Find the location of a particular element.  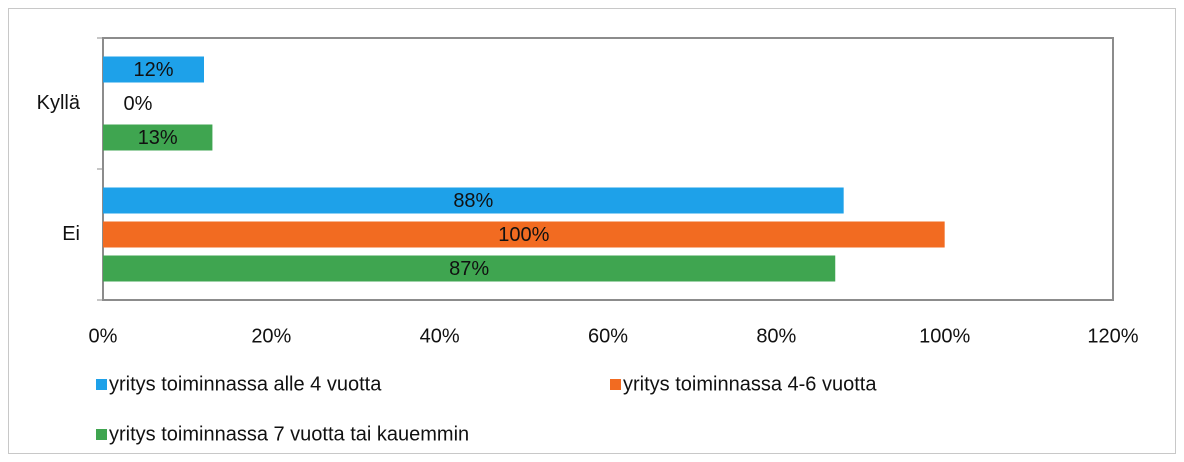

value-label: 13% is located at coordinates (158, 138).